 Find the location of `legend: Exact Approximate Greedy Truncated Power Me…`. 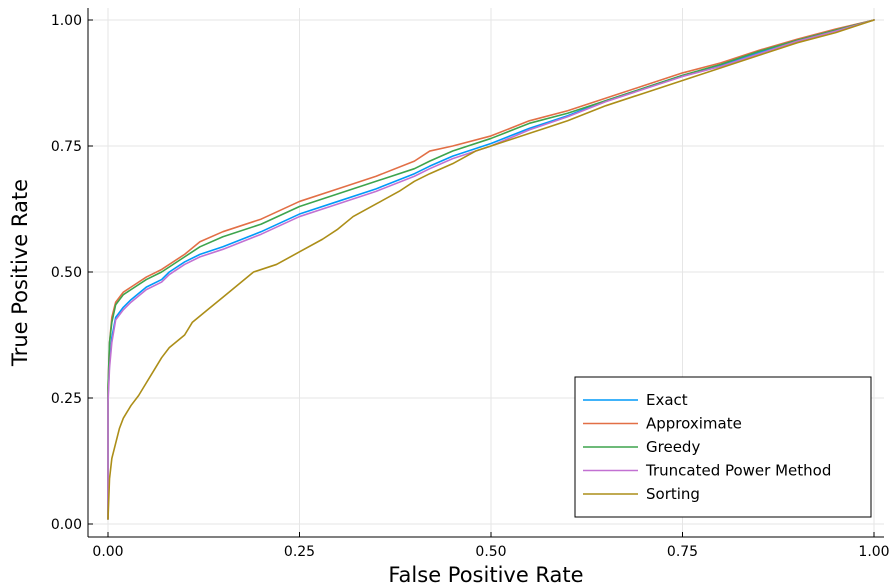

legend: Exact Approximate Greedy Truncated Power Me… is located at coordinates (723, 447).